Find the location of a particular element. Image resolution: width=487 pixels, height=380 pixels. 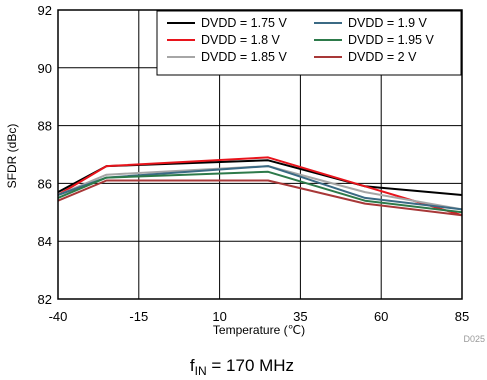

caption-suffix: = 170 MHz is located at coordinates (250, 365).